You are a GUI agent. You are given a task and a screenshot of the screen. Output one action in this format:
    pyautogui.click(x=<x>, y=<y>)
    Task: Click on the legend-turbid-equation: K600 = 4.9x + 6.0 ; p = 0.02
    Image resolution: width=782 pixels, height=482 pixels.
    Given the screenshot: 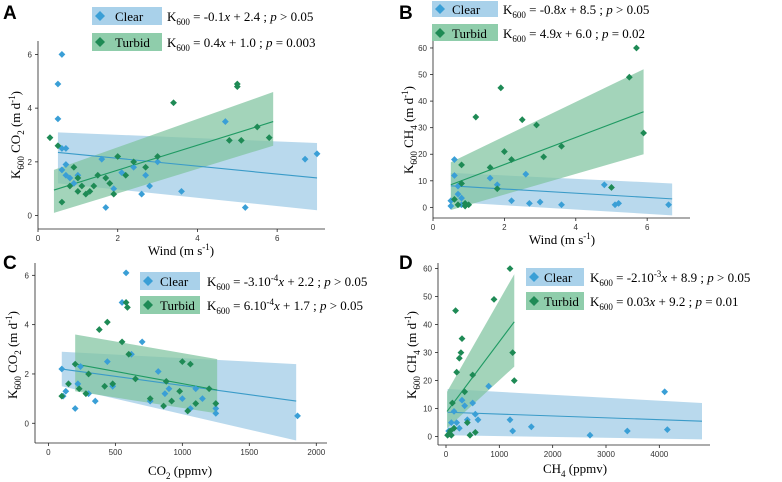 What is the action you would take?
    pyautogui.click(x=574, y=35)
    